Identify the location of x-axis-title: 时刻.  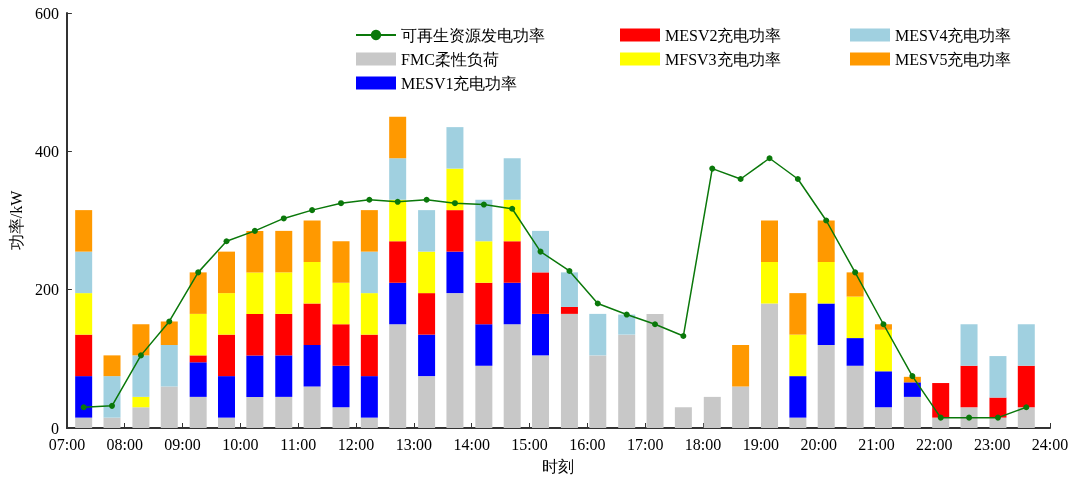
(558, 466).